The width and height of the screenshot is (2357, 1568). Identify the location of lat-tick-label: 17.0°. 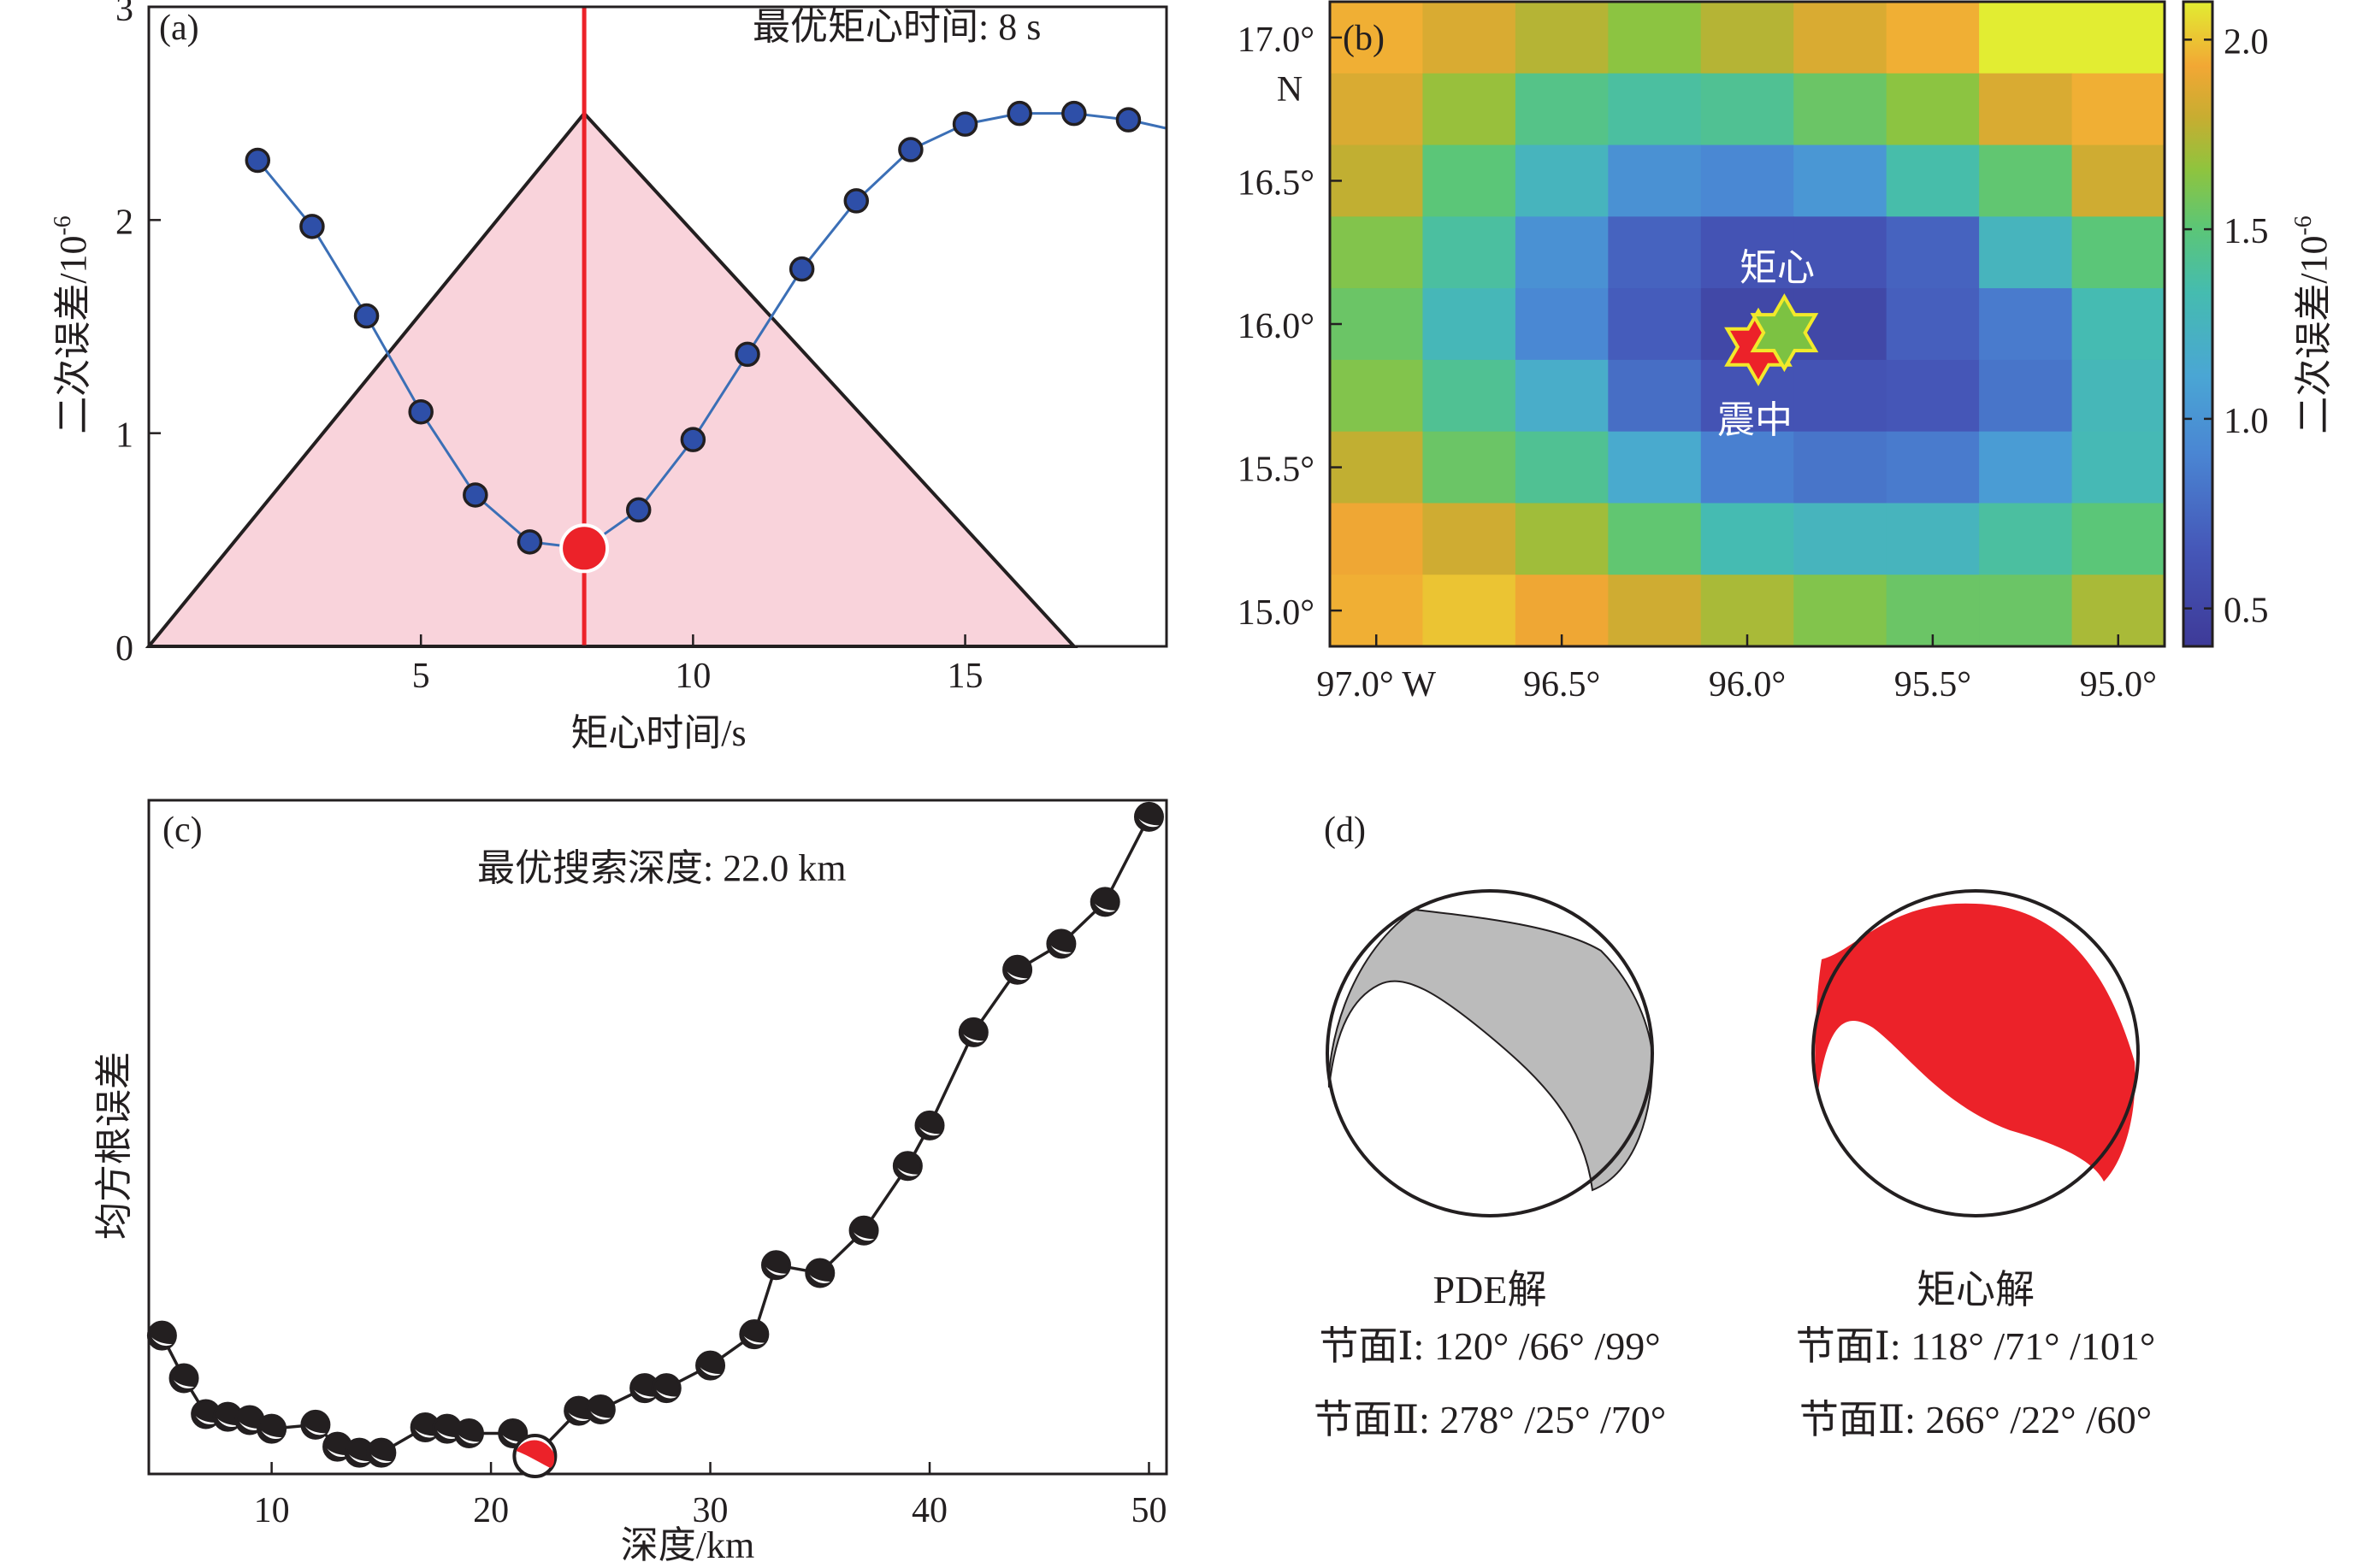
(1276, 40).